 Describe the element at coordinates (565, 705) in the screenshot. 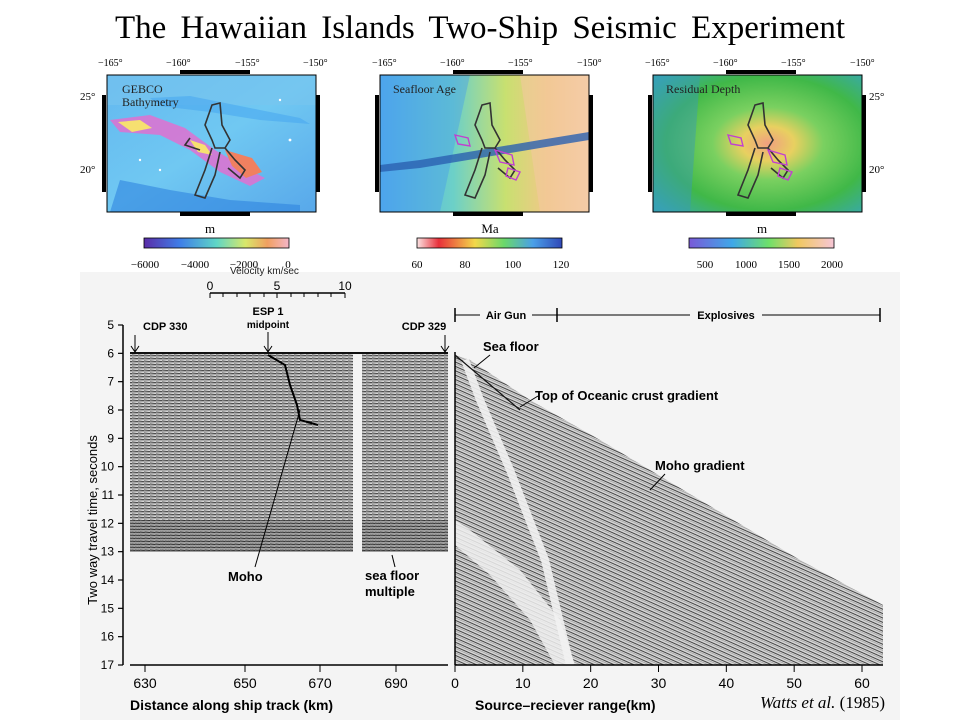

I see `x-axis-right-label: Source–reciever range(km)` at that location.